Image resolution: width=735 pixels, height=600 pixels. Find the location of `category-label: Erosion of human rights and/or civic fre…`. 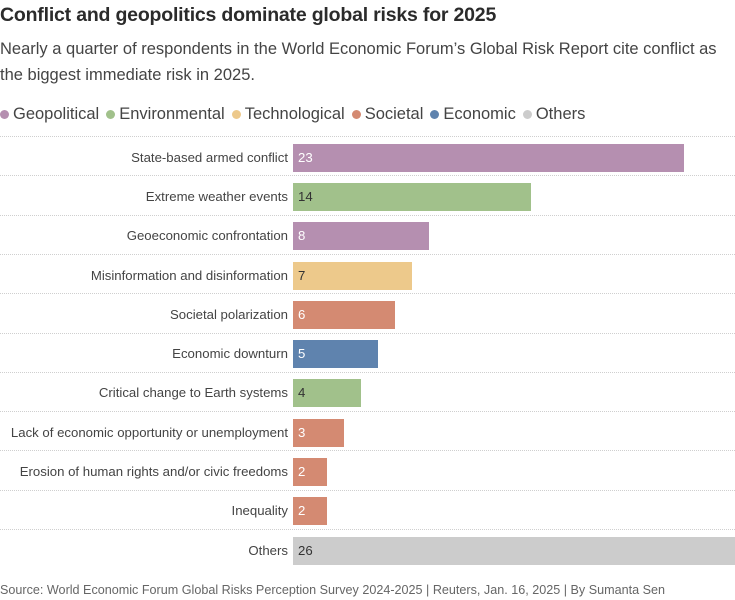

category-label: Erosion of human rights and/or civic fre… is located at coordinates (153, 472).